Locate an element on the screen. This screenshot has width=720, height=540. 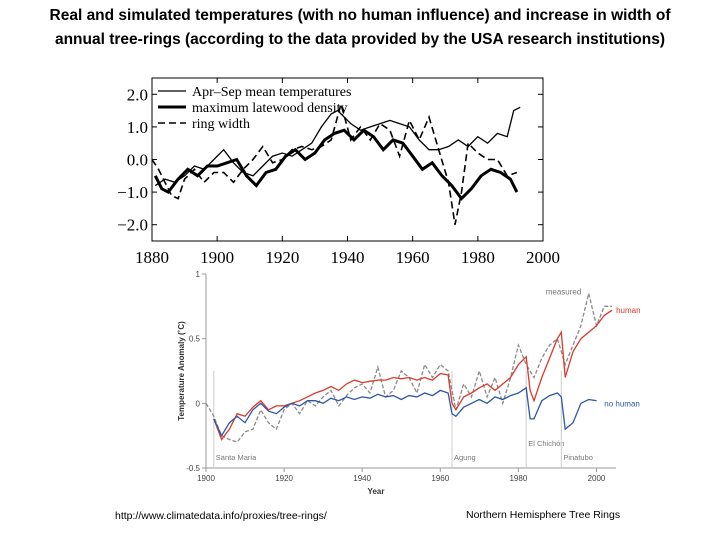
legend-label-ring-width: ring width is located at coordinates (221, 124).